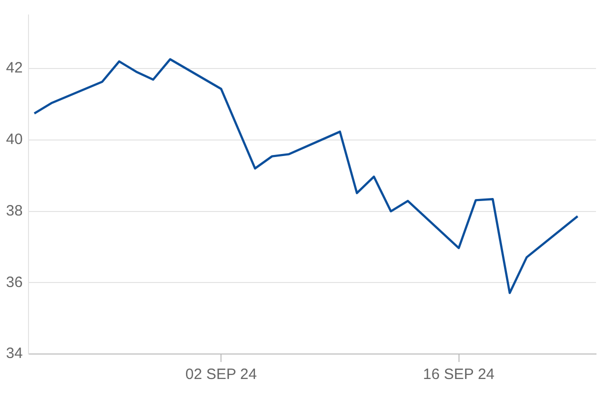 The width and height of the screenshot is (600, 400). Describe the element at coordinates (14, 353) in the screenshot. I see `y-tick-label: 34` at that location.